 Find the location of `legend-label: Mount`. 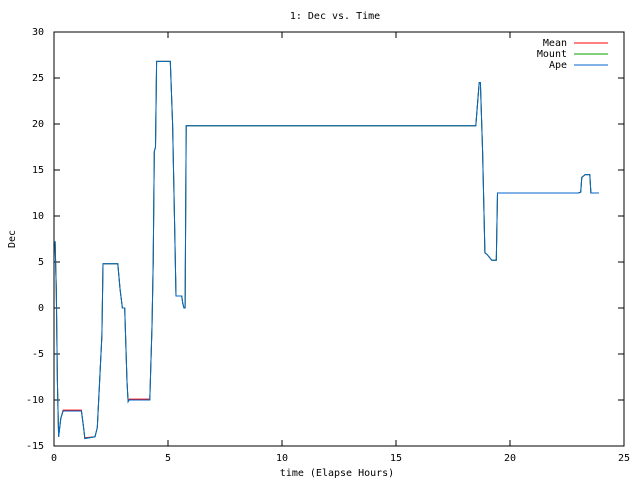

legend-label: Mount is located at coordinates (552, 54).